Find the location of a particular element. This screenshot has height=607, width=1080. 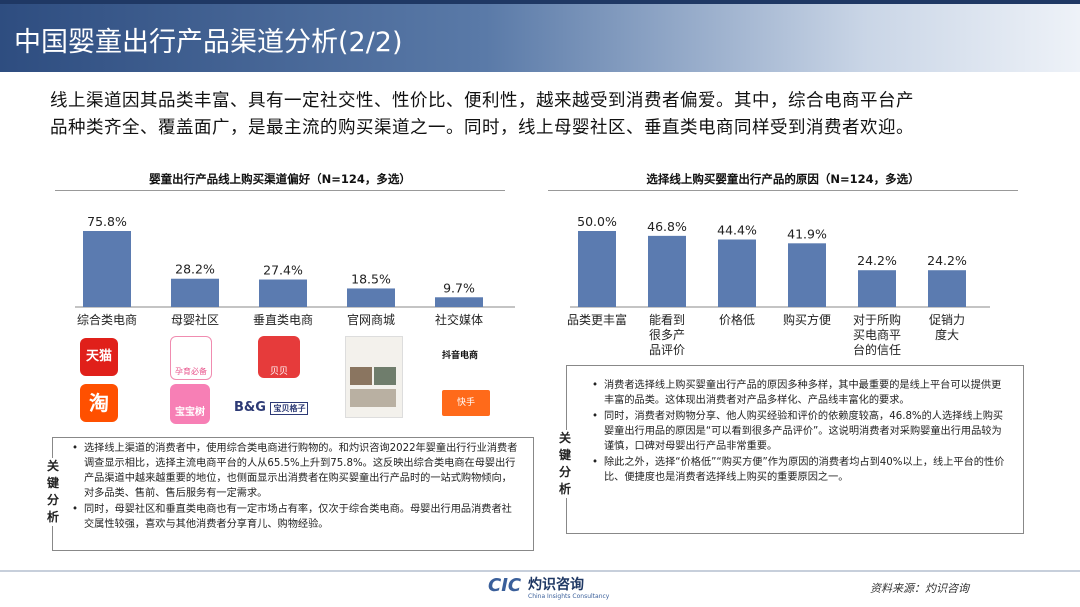

category-label: 母婴社区 is located at coordinates (195, 319).